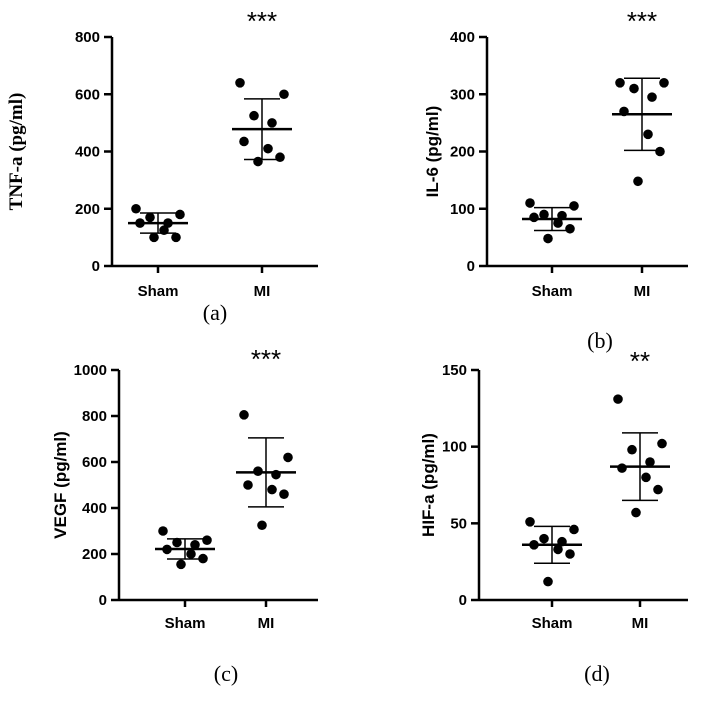  I want to click on y-axis-label: TNF-a (pg/ml), so click(16, 152).